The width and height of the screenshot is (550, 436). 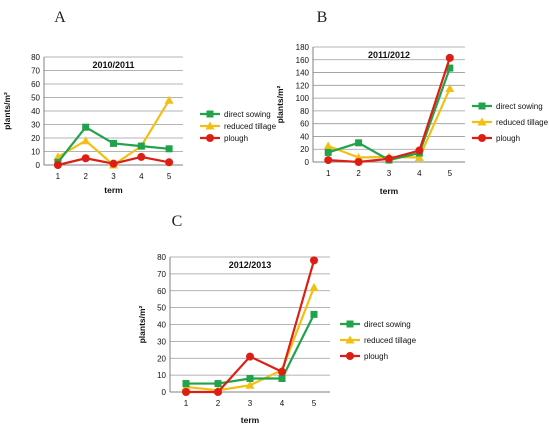 I want to click on series-line-plough, so click(x=251, y=327).